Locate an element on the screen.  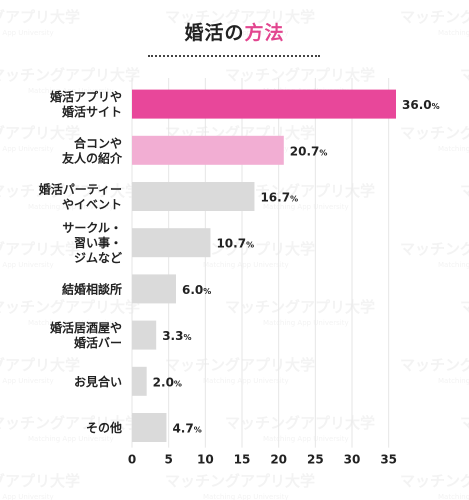
category-label: サークル・習い事・ジムなど is located at coordinates (92, 243).